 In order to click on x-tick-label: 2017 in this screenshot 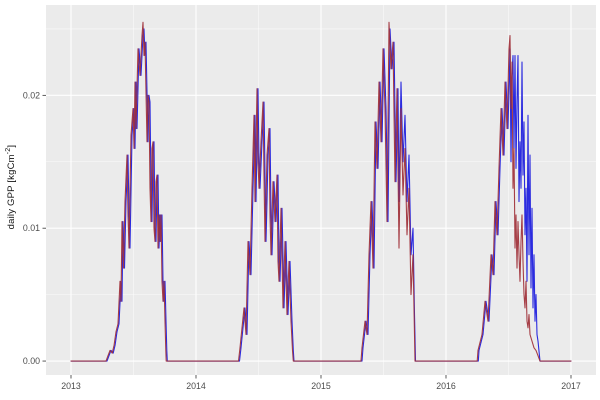, I will do `click(571, 386)`.